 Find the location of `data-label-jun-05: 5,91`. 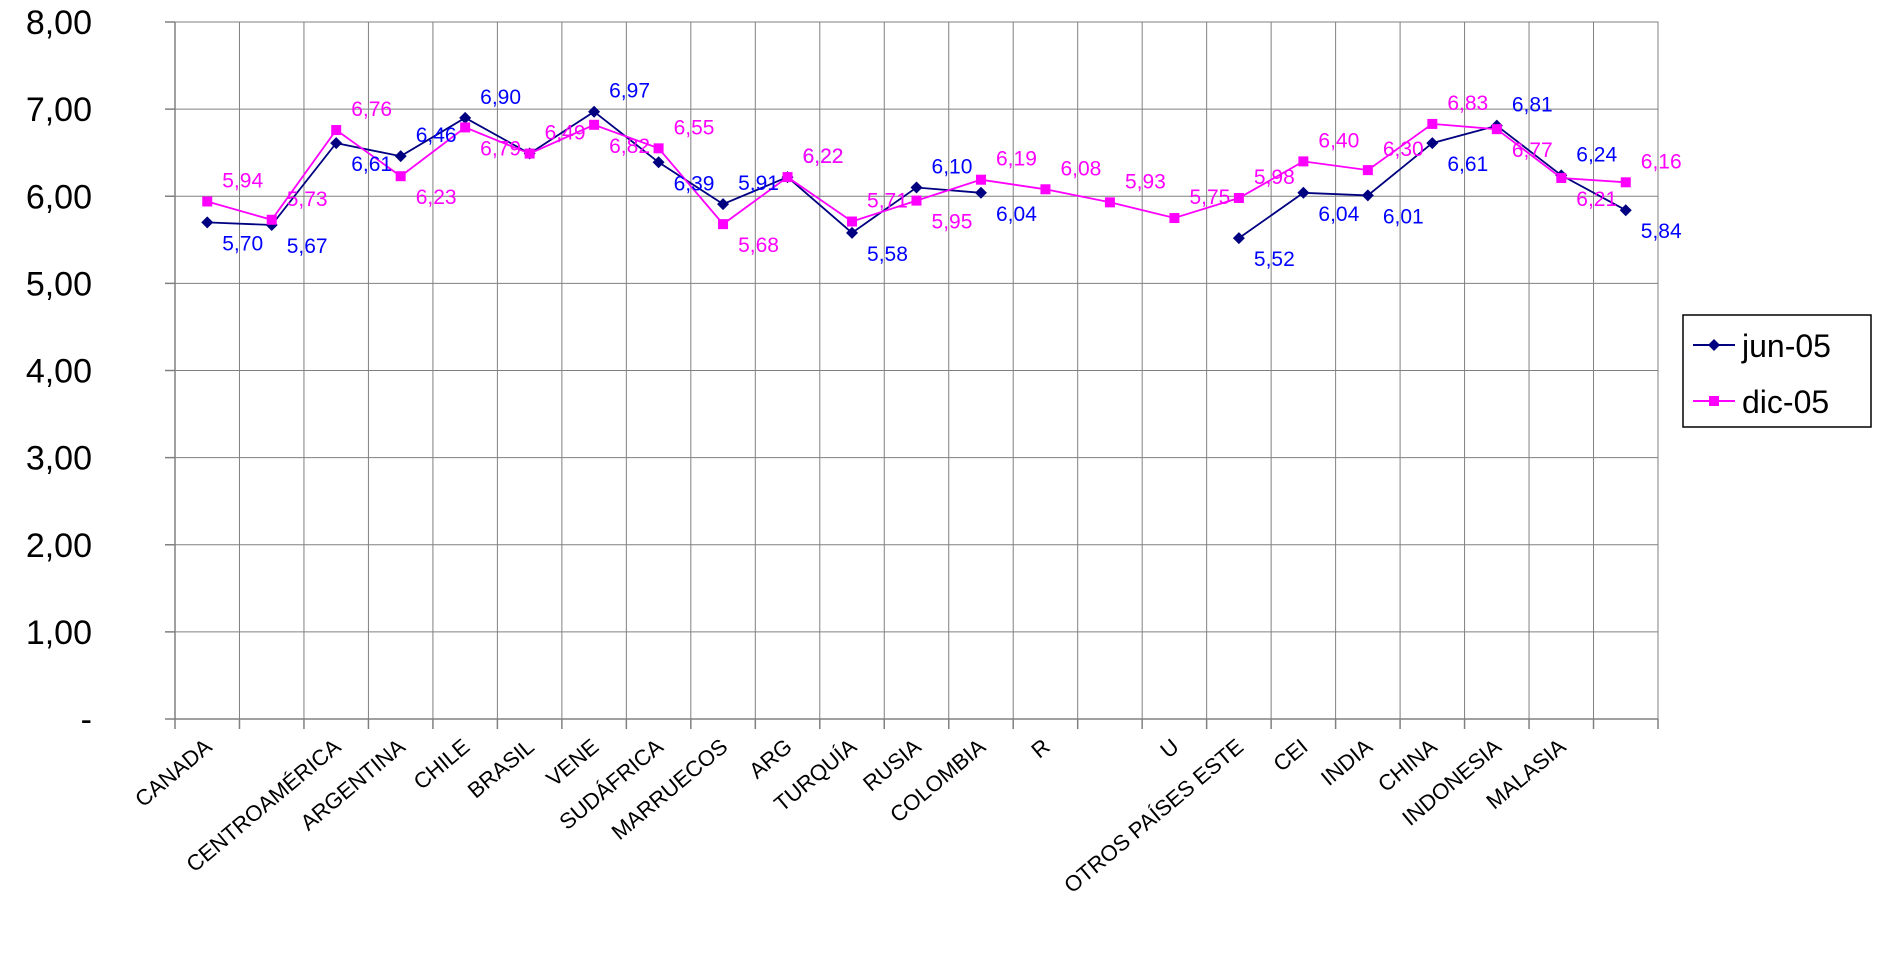

data-label-jun-05: 5,91 is located at coordinates (758, 183).